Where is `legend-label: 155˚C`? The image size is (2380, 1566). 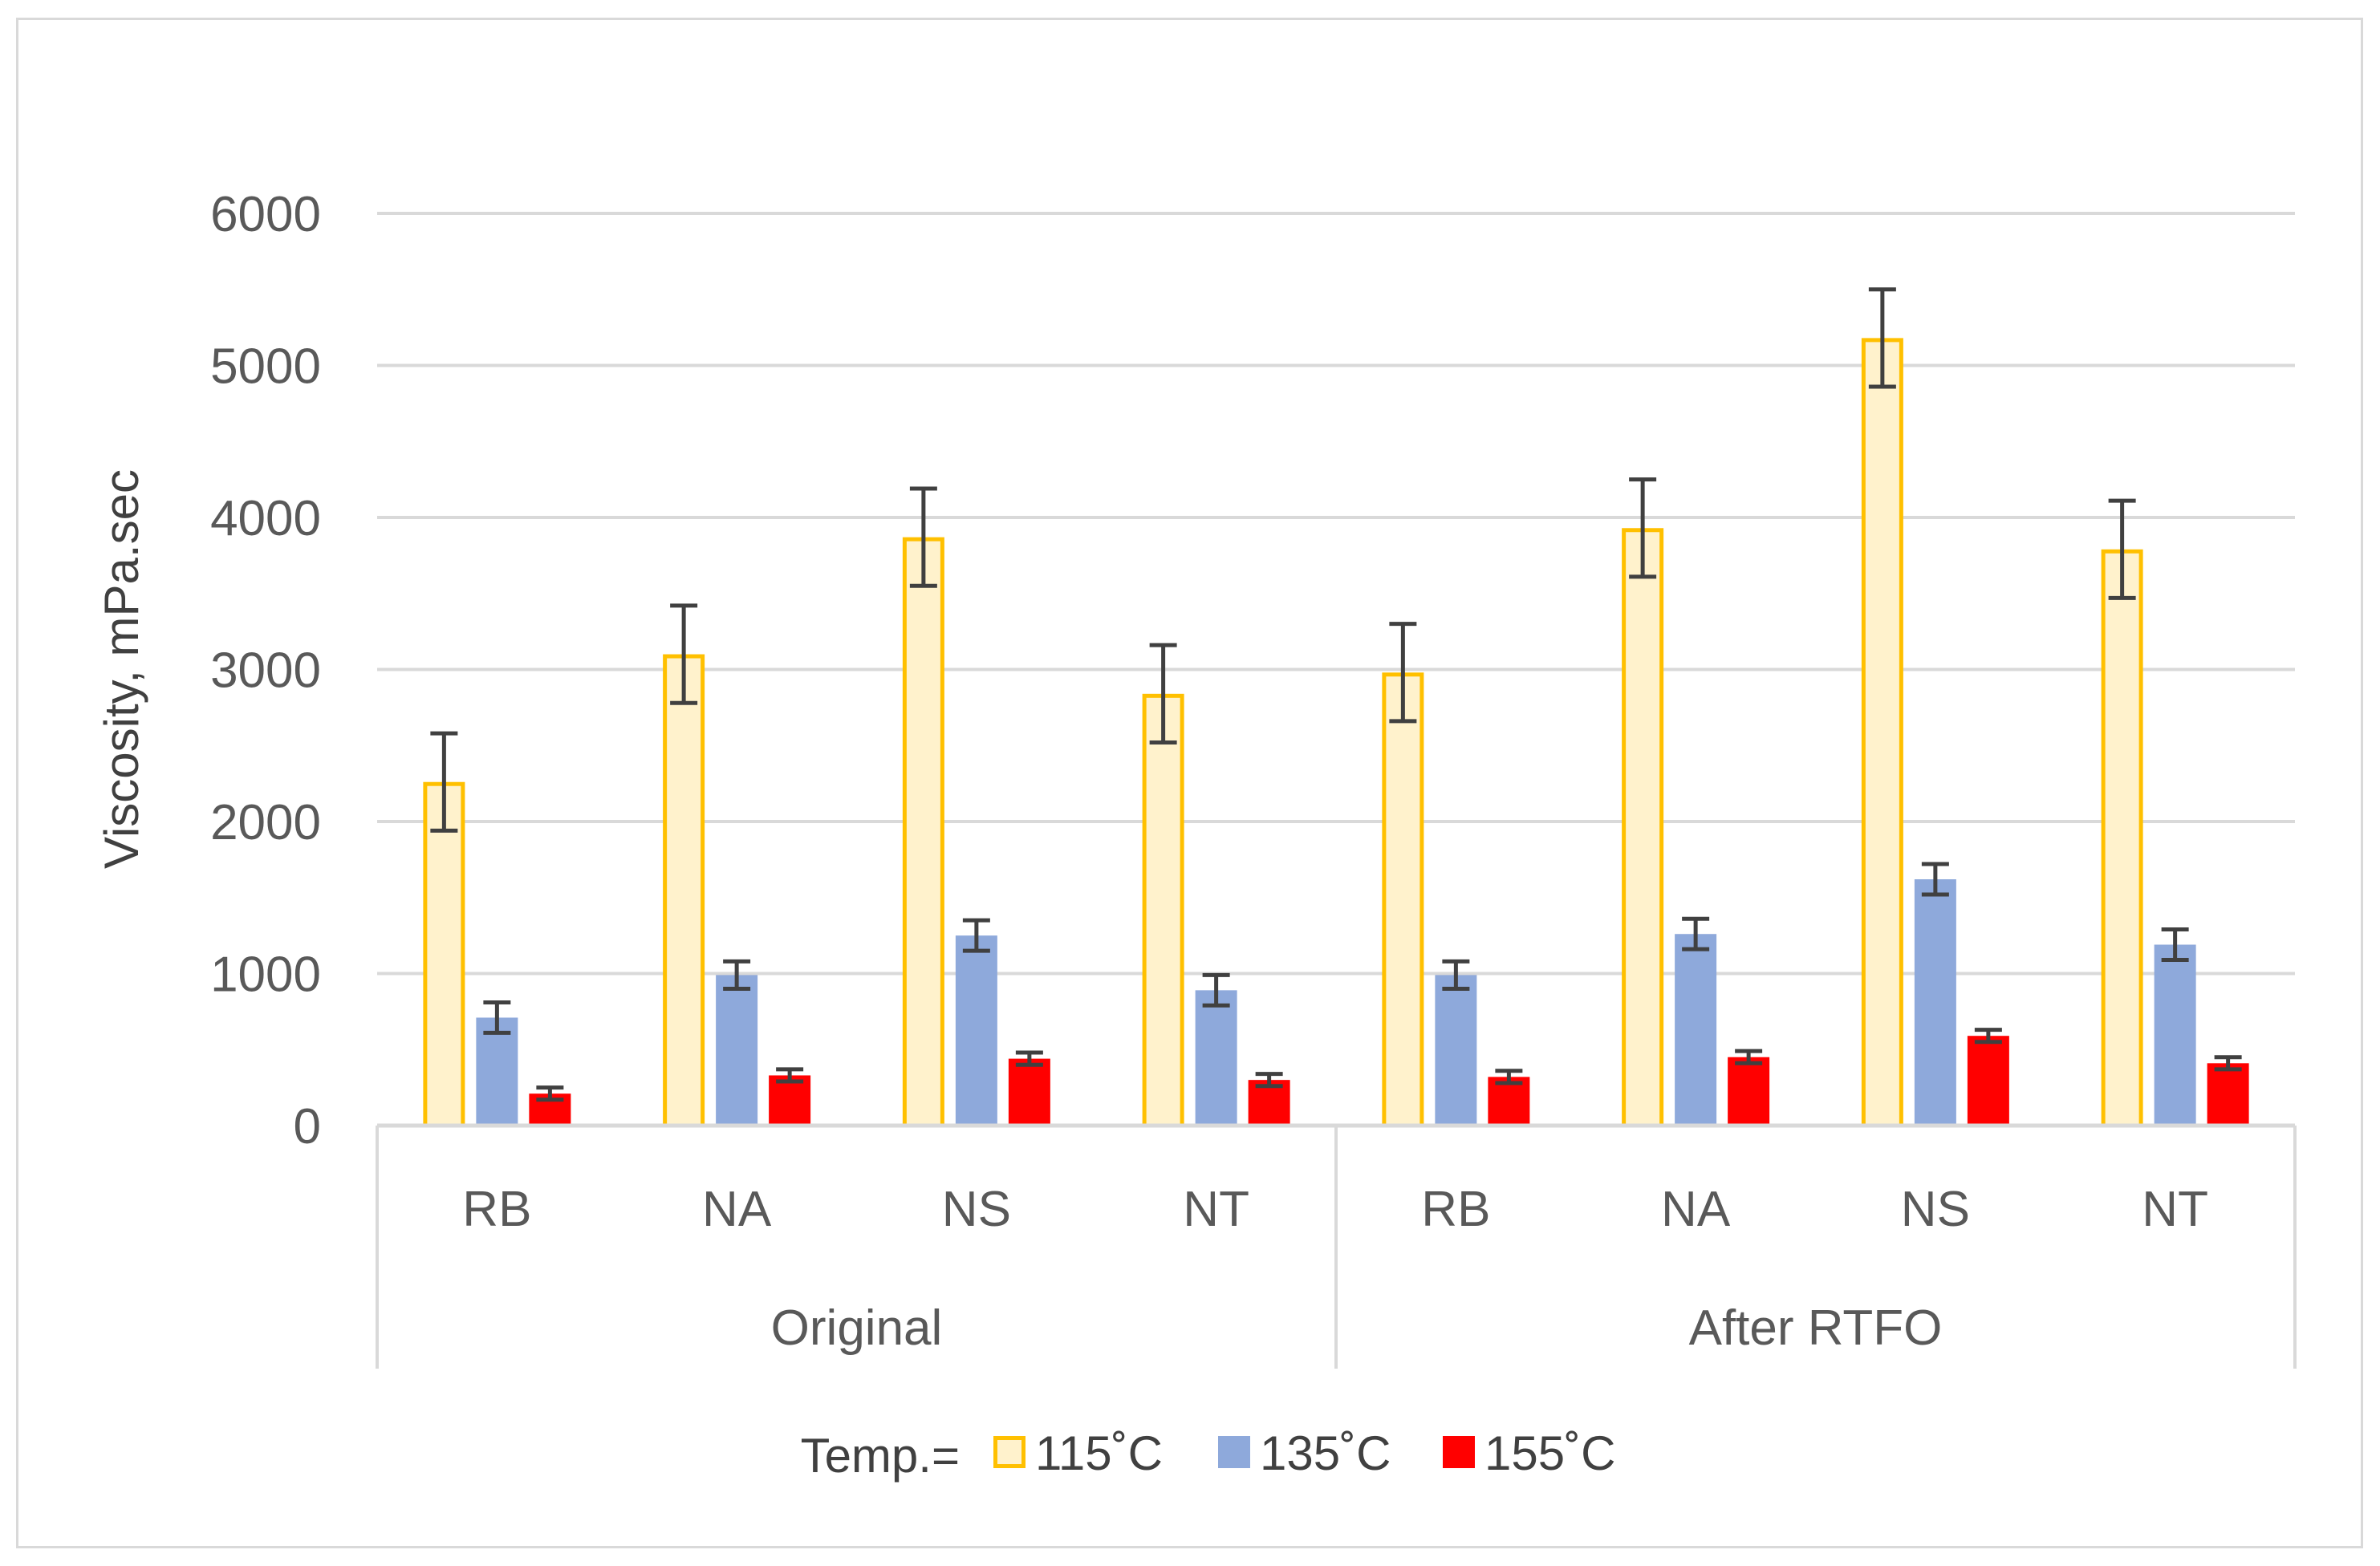
legend-label: 155˚C is located at coordinates (1549, 1453).